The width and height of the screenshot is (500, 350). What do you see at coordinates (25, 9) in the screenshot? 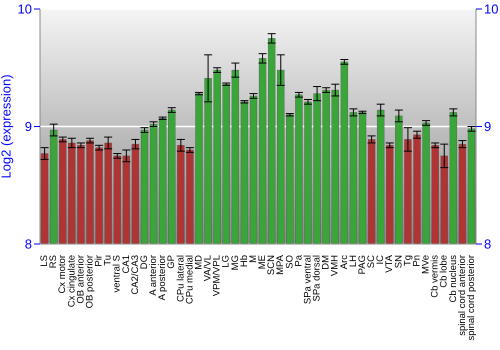
I see `y-tick-label: 10` at bounding box center [25, 9].